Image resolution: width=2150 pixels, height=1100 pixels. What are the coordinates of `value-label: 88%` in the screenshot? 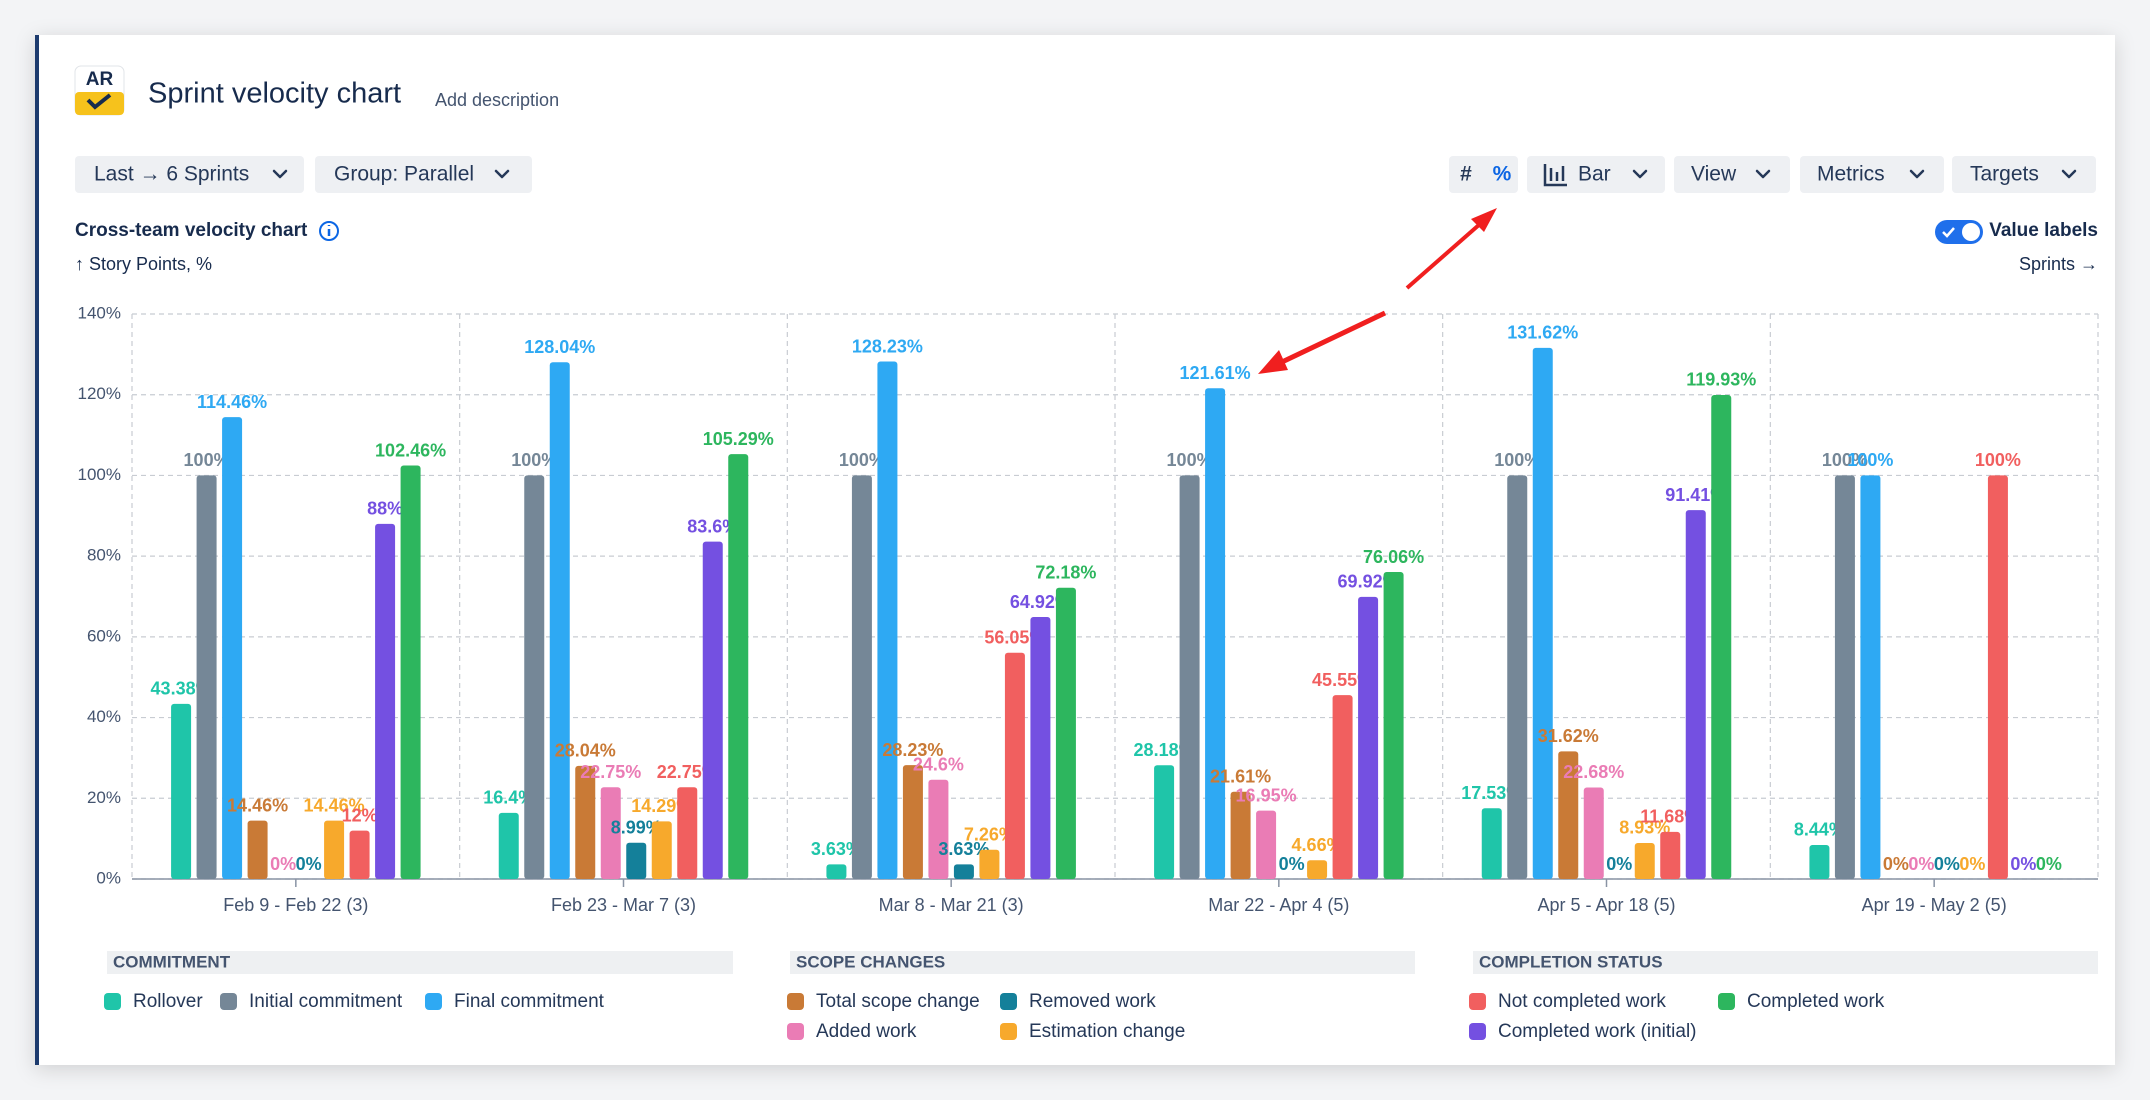 It's located at (385, 509).